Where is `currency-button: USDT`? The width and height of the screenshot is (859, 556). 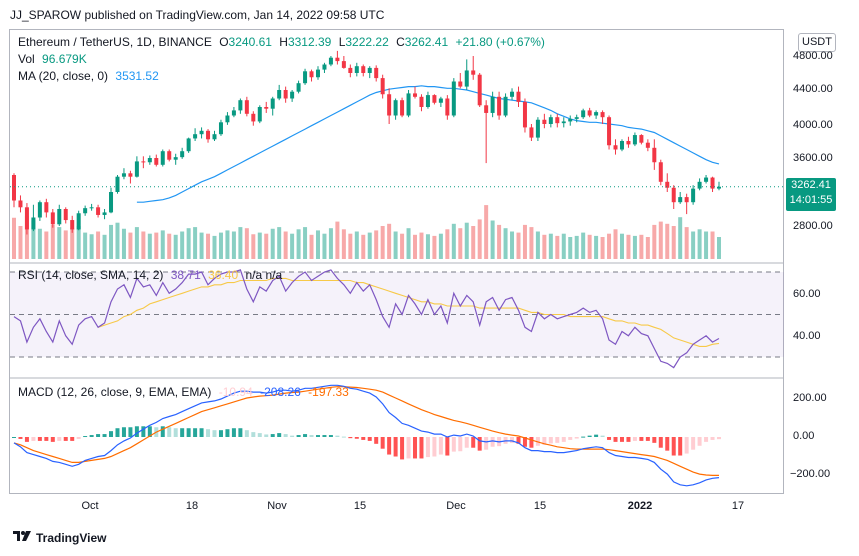 currency-button: USDT is located at coordinates (817, 42).